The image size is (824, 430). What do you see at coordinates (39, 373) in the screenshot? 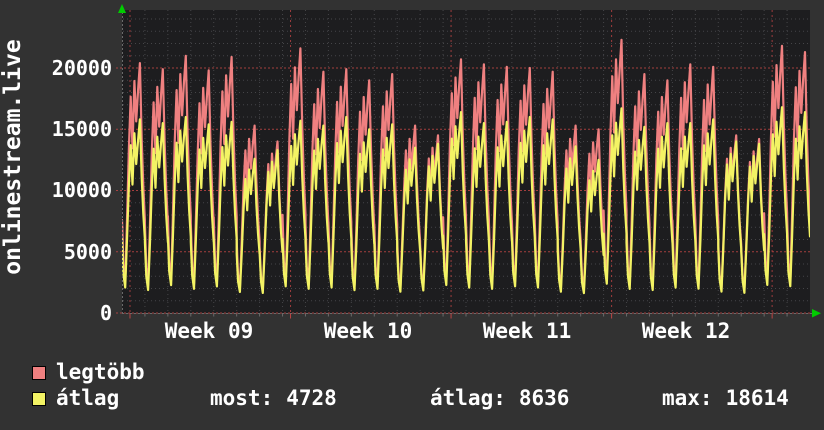
I see `legend-swatch-legtobb` at bounding box center [39, 373].